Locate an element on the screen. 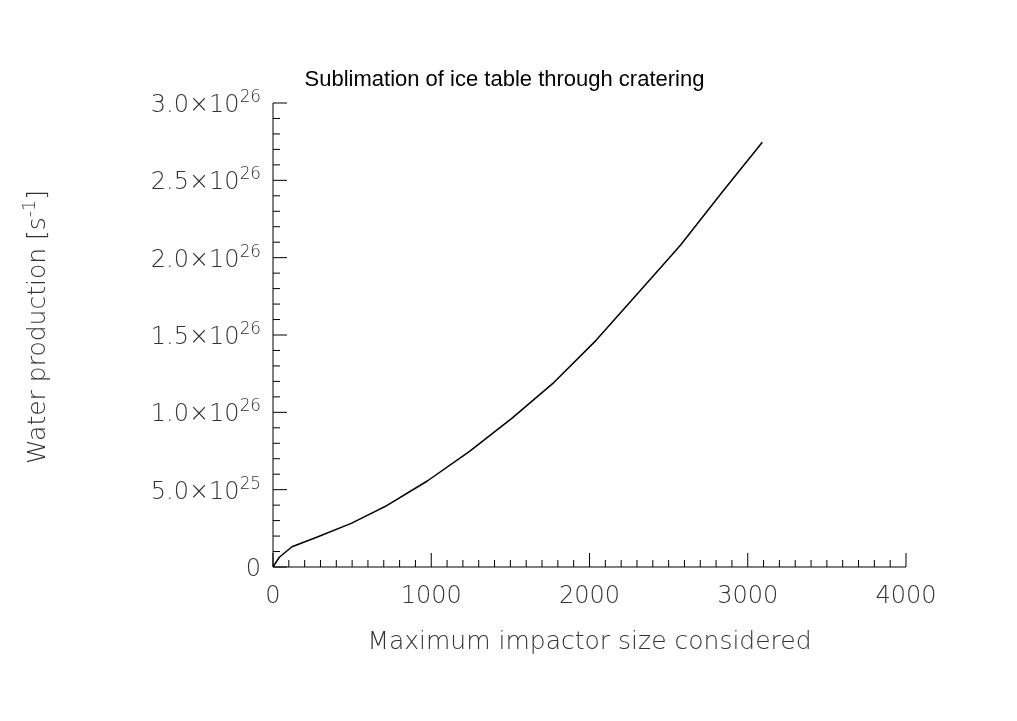 The width and height of the screenshot is (1017, 721). x-tick-label: 3000 is located at coordinates (748, 595).